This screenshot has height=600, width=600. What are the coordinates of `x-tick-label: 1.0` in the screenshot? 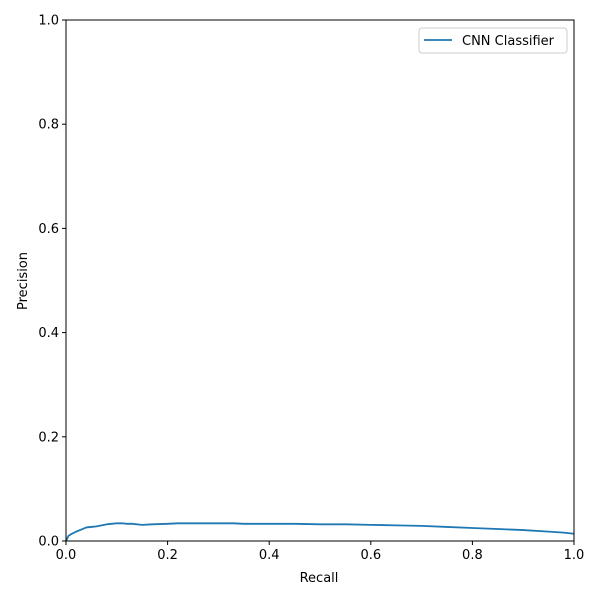 It's located at (574, 555).